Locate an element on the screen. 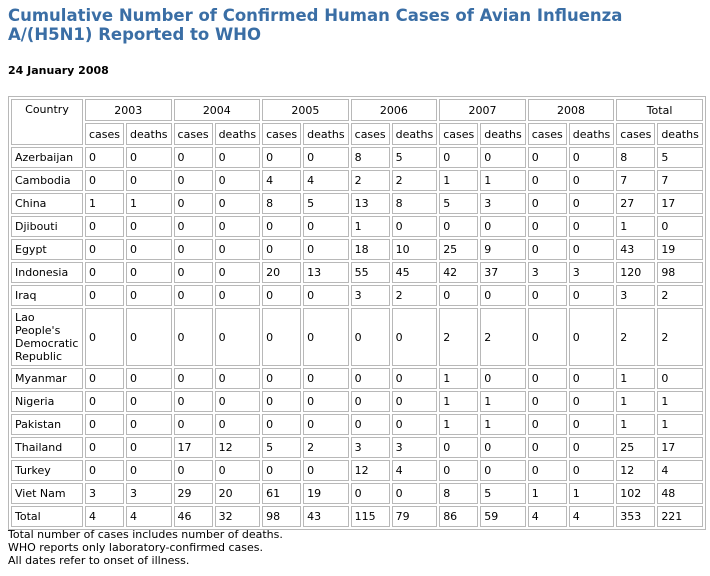  cases-cell: 42 is located at coordinates (459, 272).